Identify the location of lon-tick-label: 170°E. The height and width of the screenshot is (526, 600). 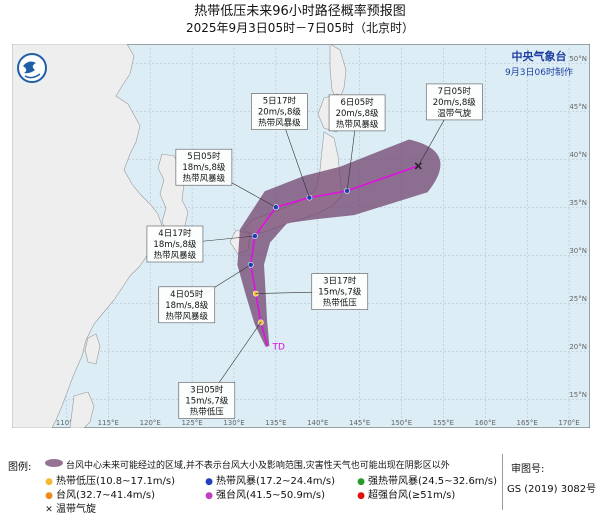
(568, 423).